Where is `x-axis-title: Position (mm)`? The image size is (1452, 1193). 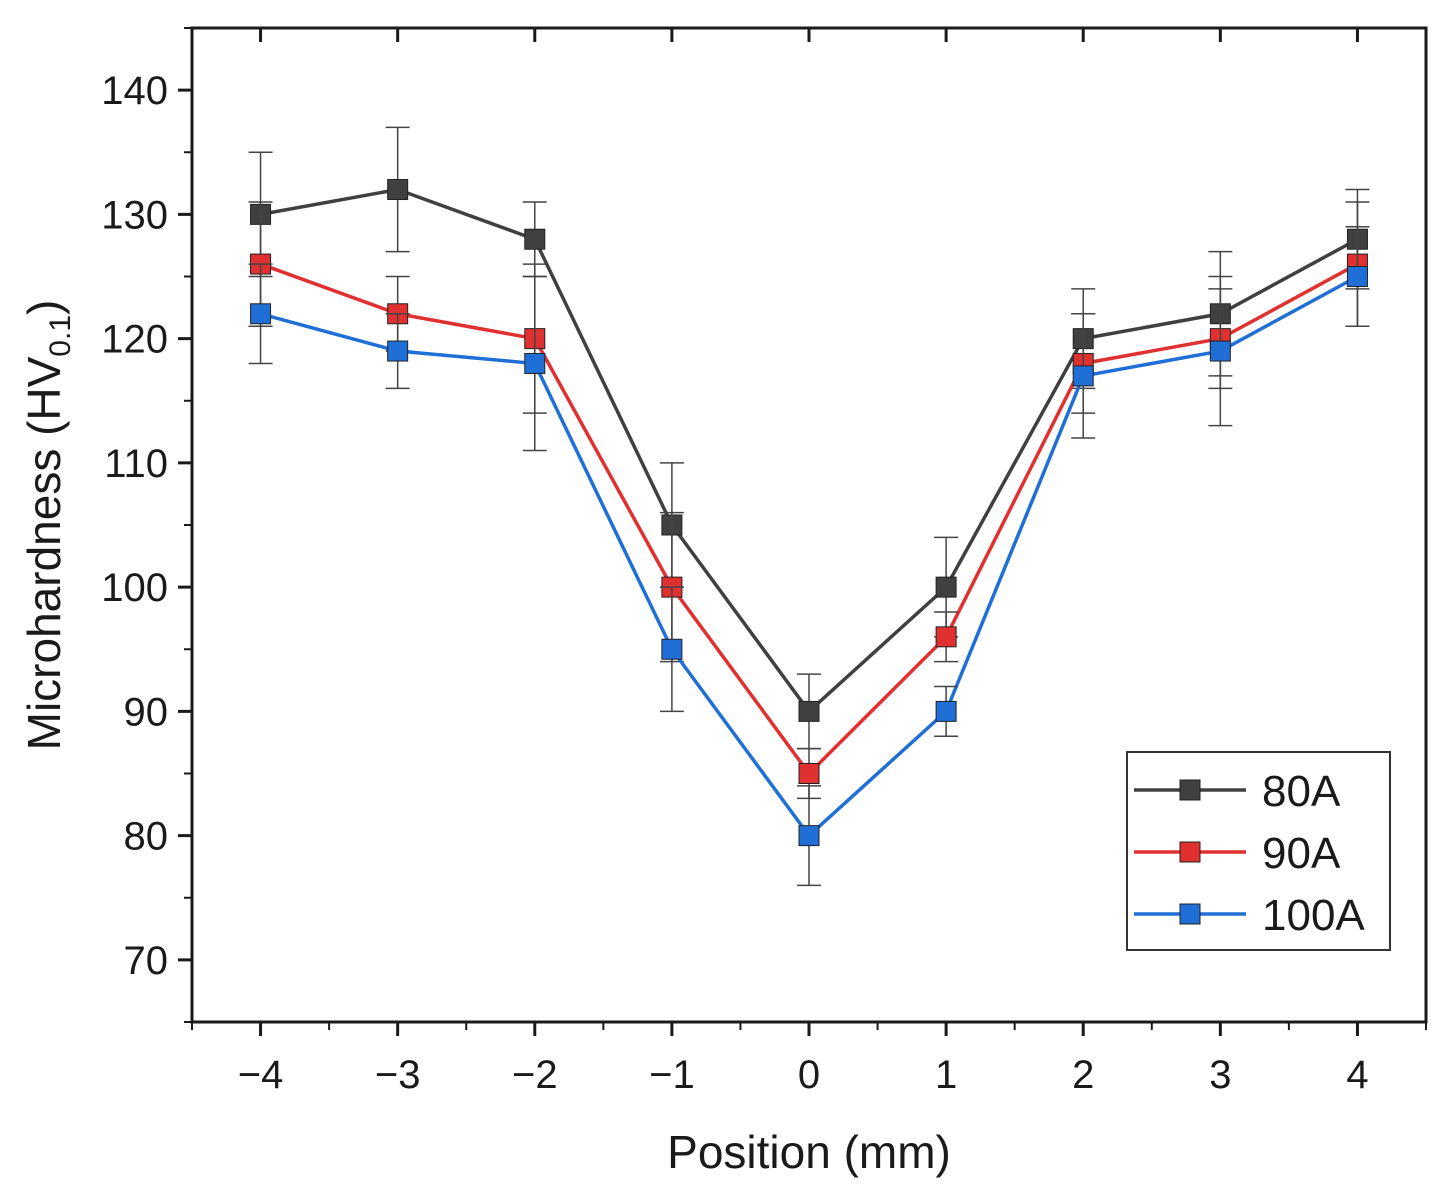 x-axis-title: Position (mm) is located at coordinates (809, 1152).